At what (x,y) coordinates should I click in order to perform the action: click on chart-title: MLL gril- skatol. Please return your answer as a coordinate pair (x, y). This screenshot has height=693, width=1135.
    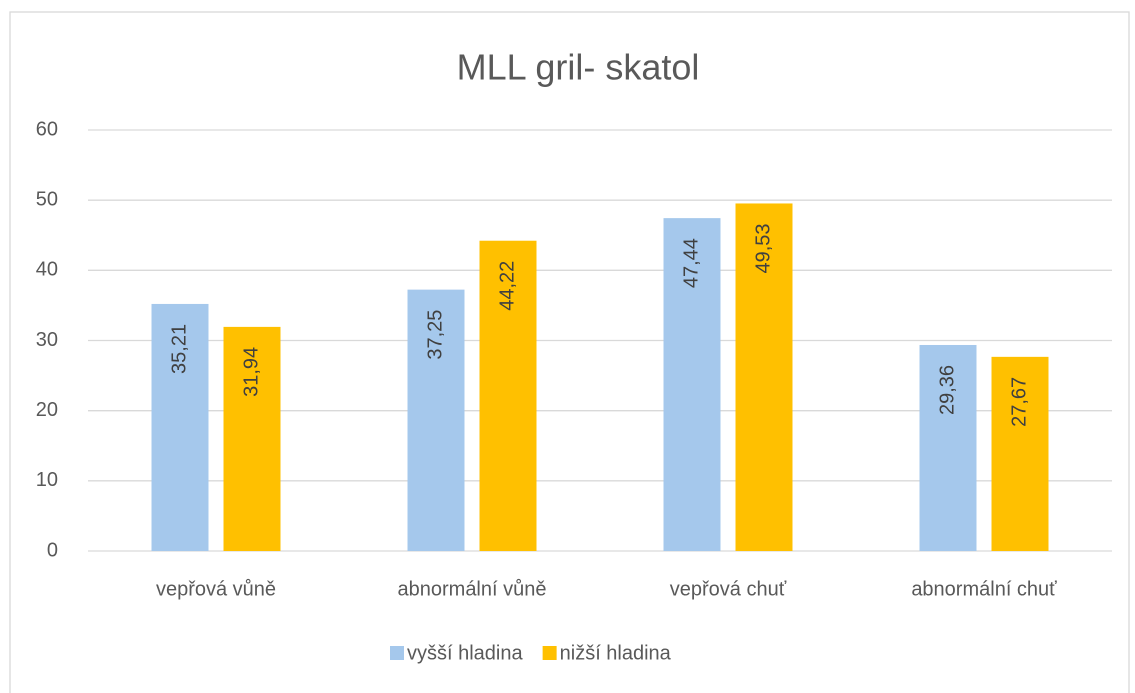
    Looking at the image, I should click on (578, 67).